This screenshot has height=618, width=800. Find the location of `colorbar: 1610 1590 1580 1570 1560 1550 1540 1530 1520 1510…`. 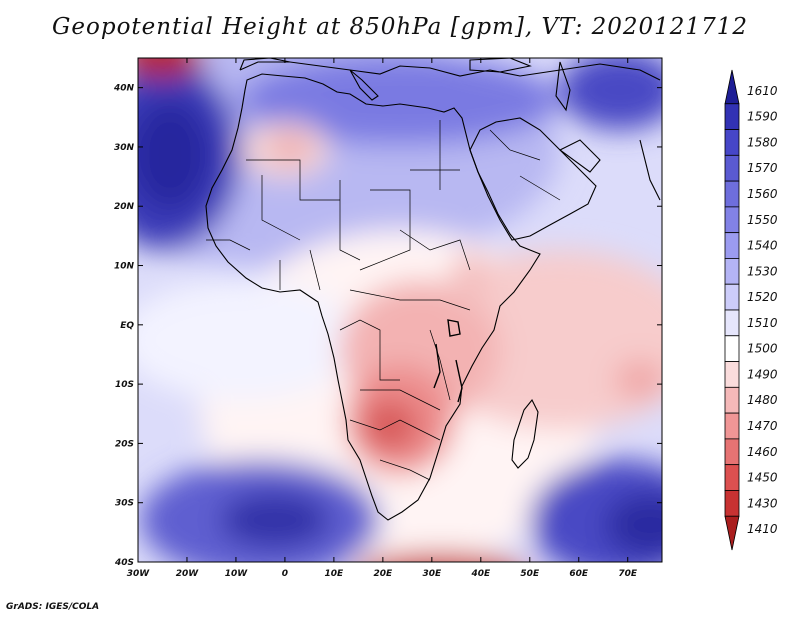

colorbar: 1610 1590 1580 1570 1560 1550 1540 1530 1520 1510… is located at coordinates (751, 310).